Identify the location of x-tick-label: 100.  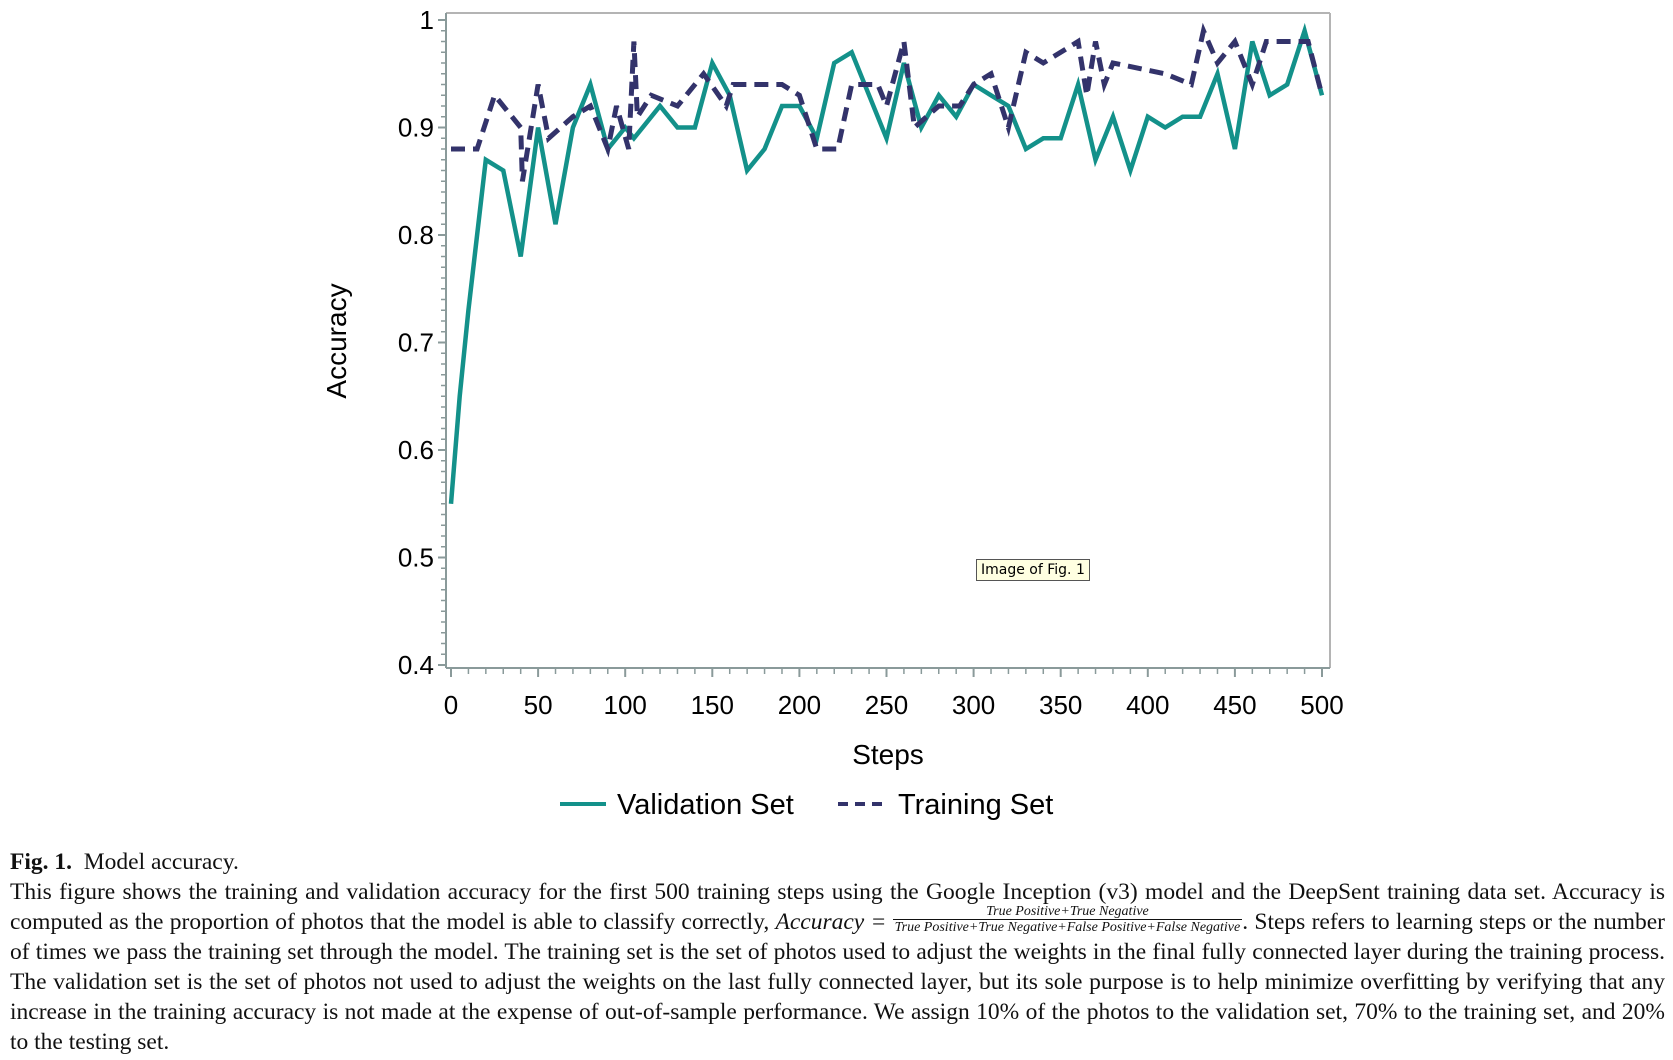
(625, 705).